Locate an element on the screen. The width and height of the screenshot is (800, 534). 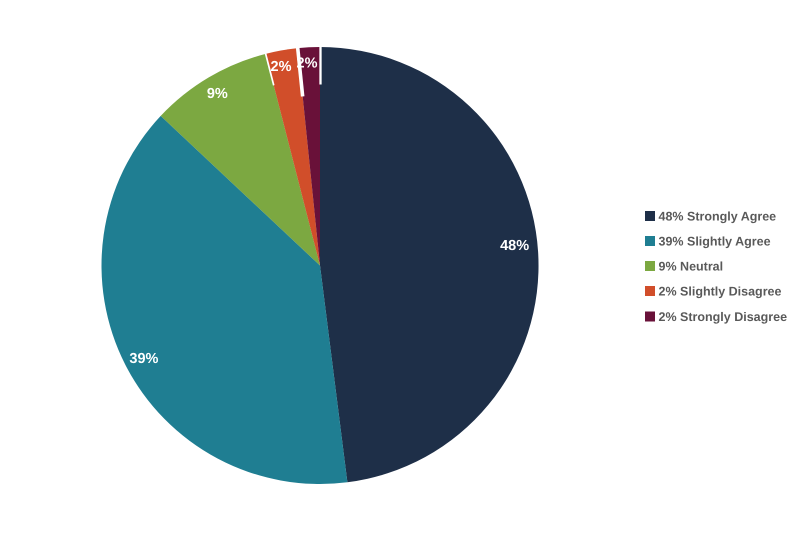
svg-text: 9% Neutral is located at coordinates (691, 267).